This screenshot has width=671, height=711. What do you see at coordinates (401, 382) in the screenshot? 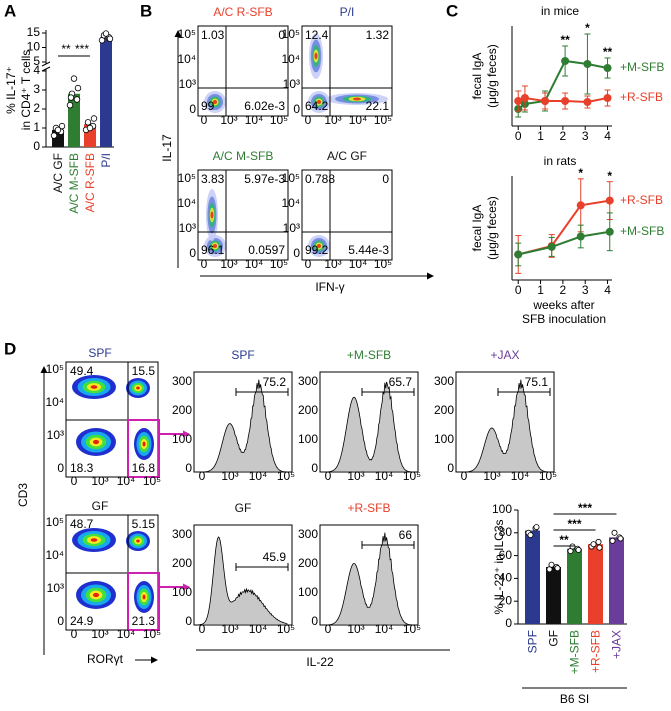
I see `gate-value: 65.7` at bounding box center [401, 382].